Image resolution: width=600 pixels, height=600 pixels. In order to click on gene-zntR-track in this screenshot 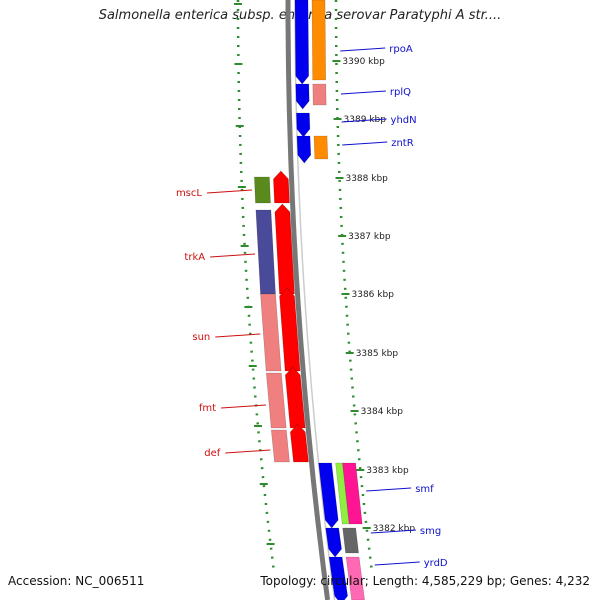, I will do `click(321, 147)`.